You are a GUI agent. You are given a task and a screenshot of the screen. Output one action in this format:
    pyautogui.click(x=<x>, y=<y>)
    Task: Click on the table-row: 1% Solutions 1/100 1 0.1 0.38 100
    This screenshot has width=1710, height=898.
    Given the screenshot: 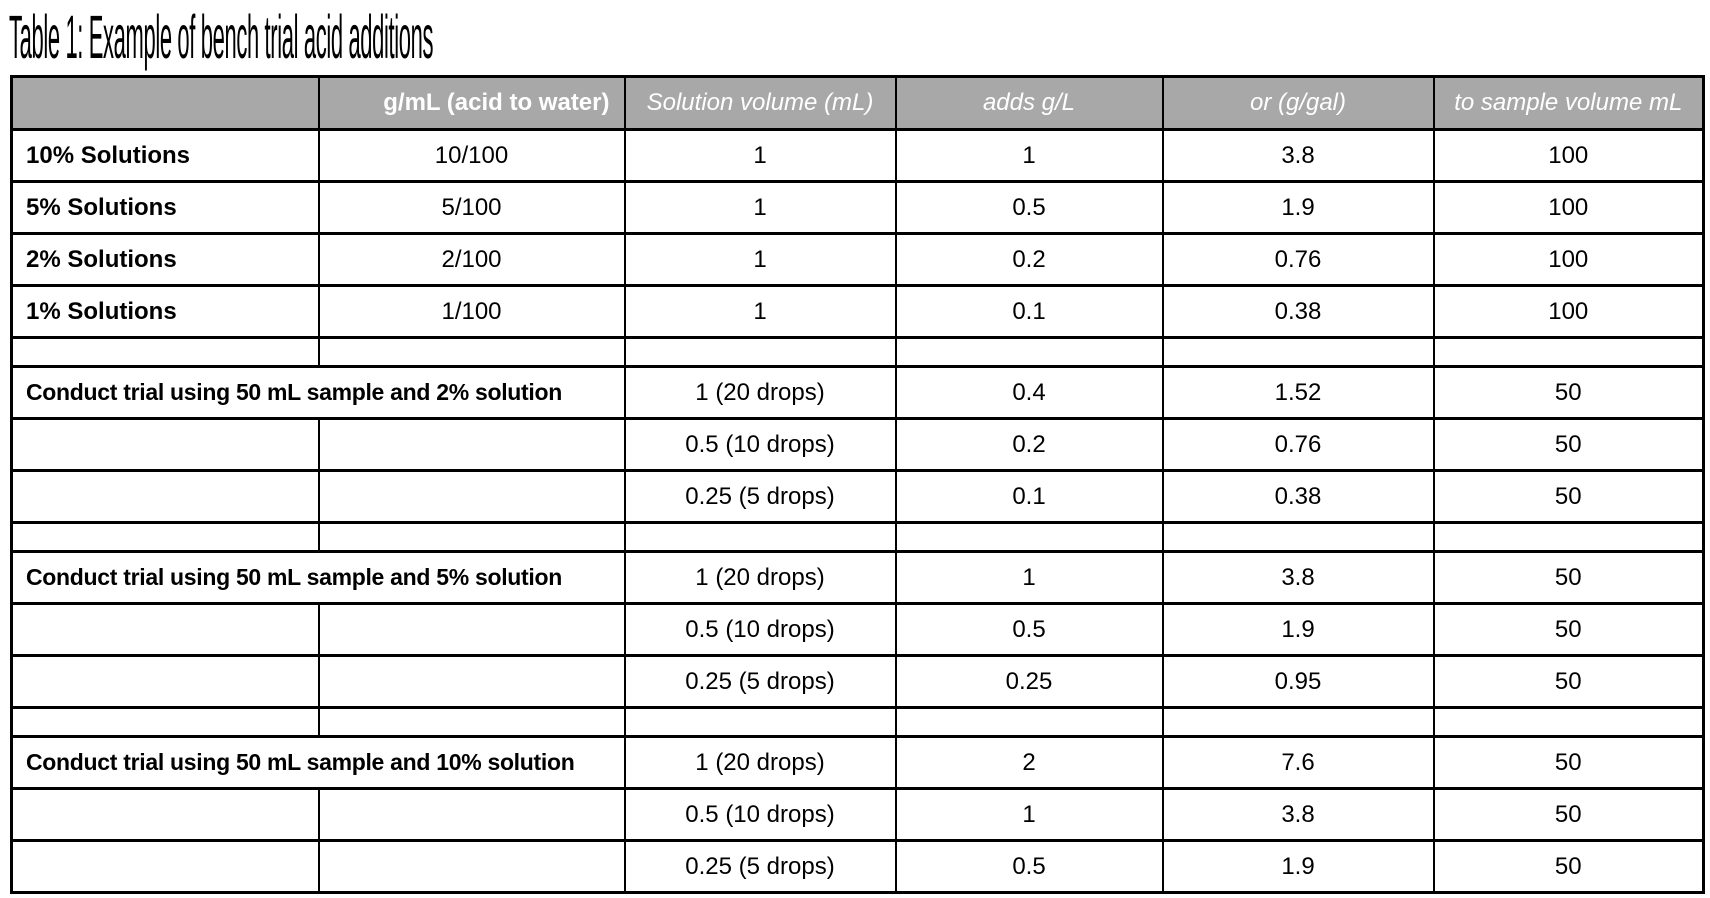 What is the action you would take?
    pyautogui.click(x=857, y=311)
    